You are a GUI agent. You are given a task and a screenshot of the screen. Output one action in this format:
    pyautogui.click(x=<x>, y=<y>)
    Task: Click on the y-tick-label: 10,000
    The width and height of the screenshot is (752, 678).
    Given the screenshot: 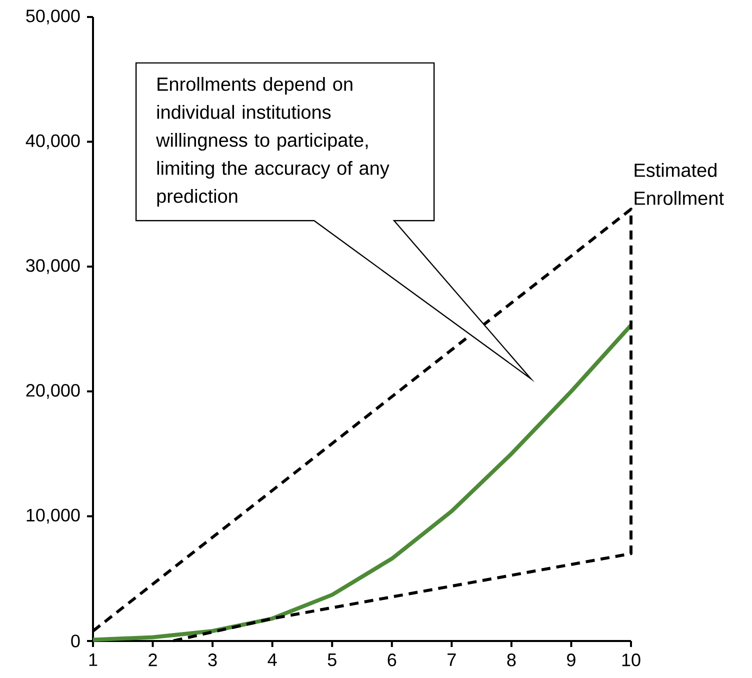 What is the action you would take?
    pyautogui.click(x=53, y=516)
    